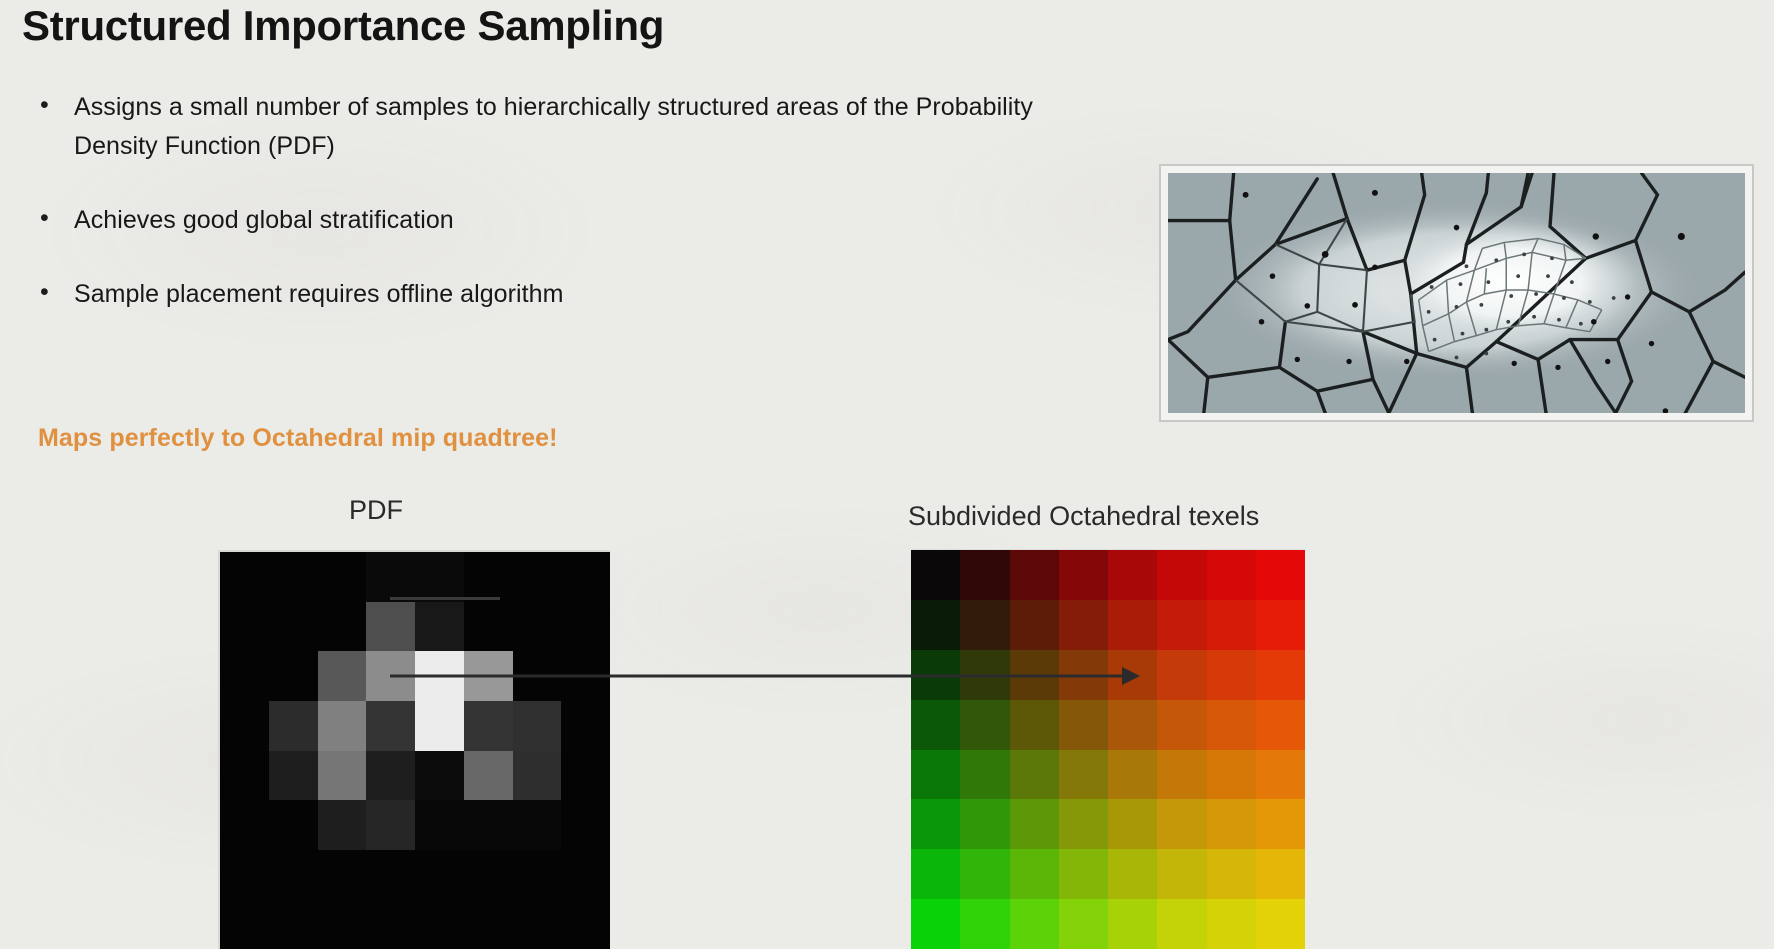  Describe the element at coordinates (343, 25) in the screenshot. I see `page-title: Structured Importance Sampling` at that location.